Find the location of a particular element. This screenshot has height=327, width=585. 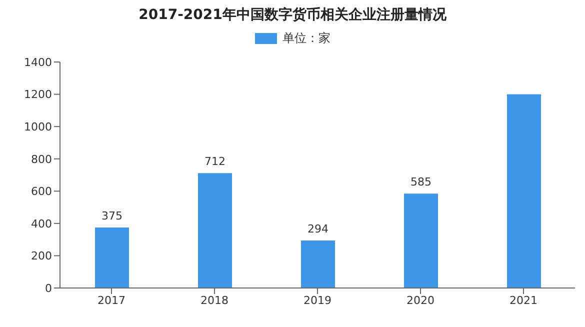

y-tick-label: 200 is located at coordinates (41, 256).